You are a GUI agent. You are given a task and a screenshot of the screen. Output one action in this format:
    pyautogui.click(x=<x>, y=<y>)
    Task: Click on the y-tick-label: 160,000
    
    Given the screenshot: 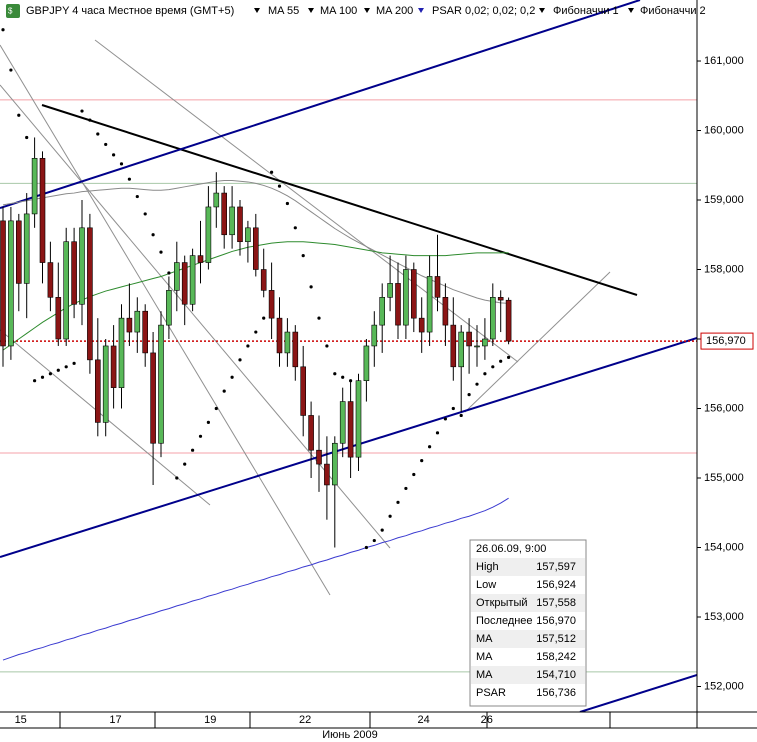 What is the action you would take?
    pyautogui.click(x=724, y=130)
    